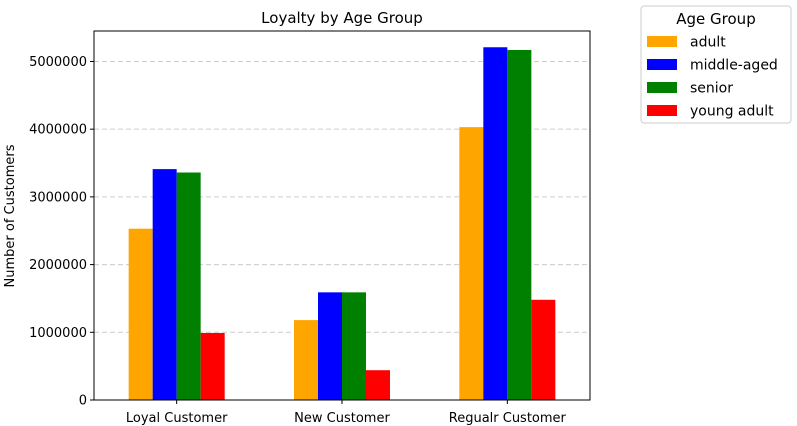  I want to click on y-axis-label: Number of Customers, so click(10, 215).